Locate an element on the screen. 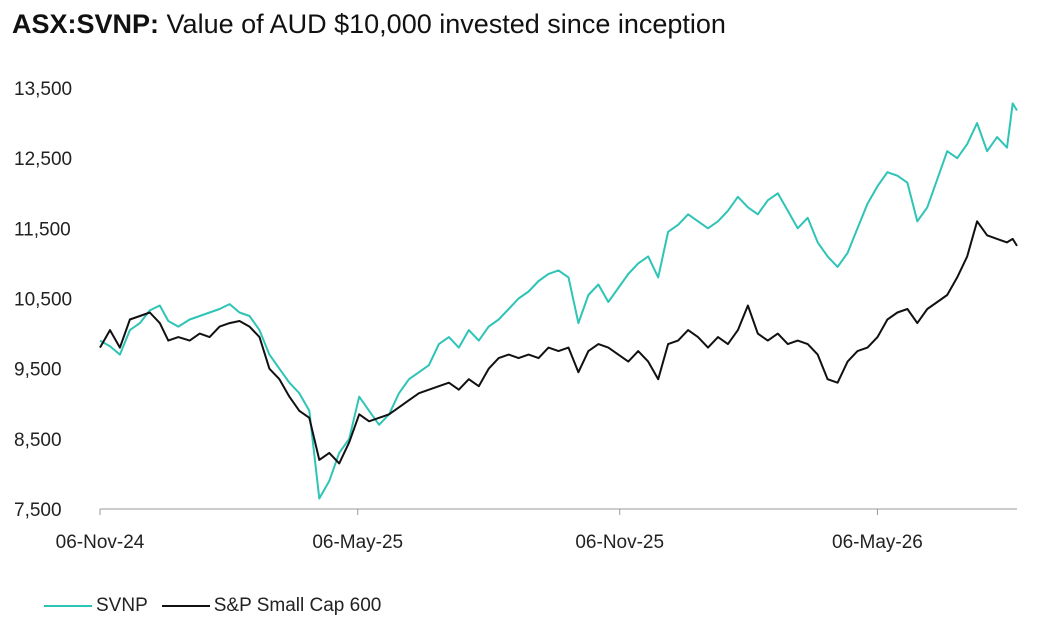 The image size is (1047, 632). x-tick-label: 06-May-26 is located at coordinates (877, 542).